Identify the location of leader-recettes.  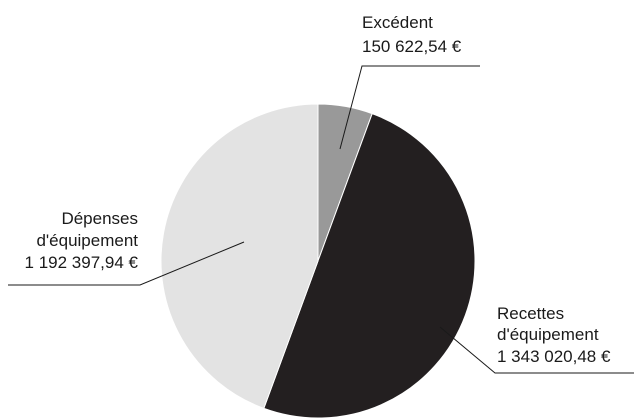
(536, 350).